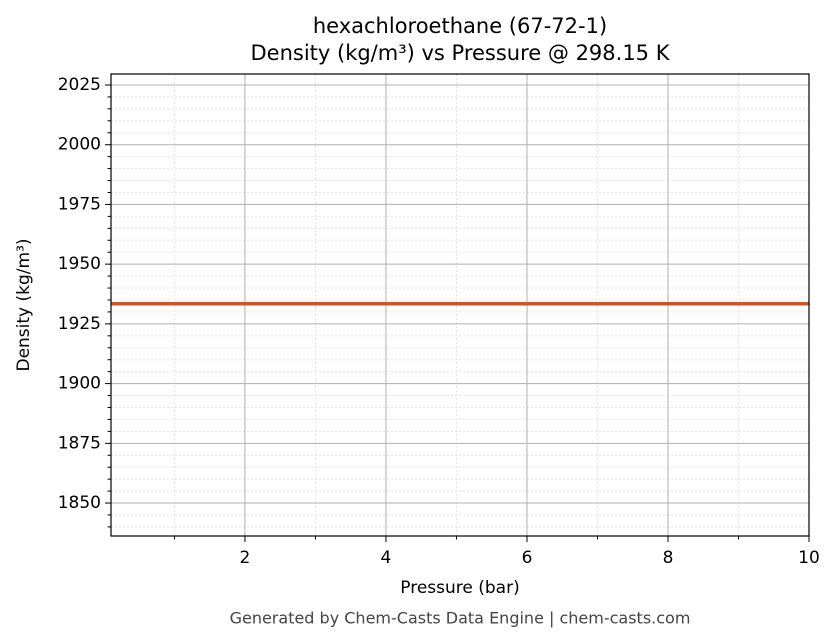  Describe the element at coordinates (386, 558) in the screenshot. I see `x-tick-label: 4` at that location.